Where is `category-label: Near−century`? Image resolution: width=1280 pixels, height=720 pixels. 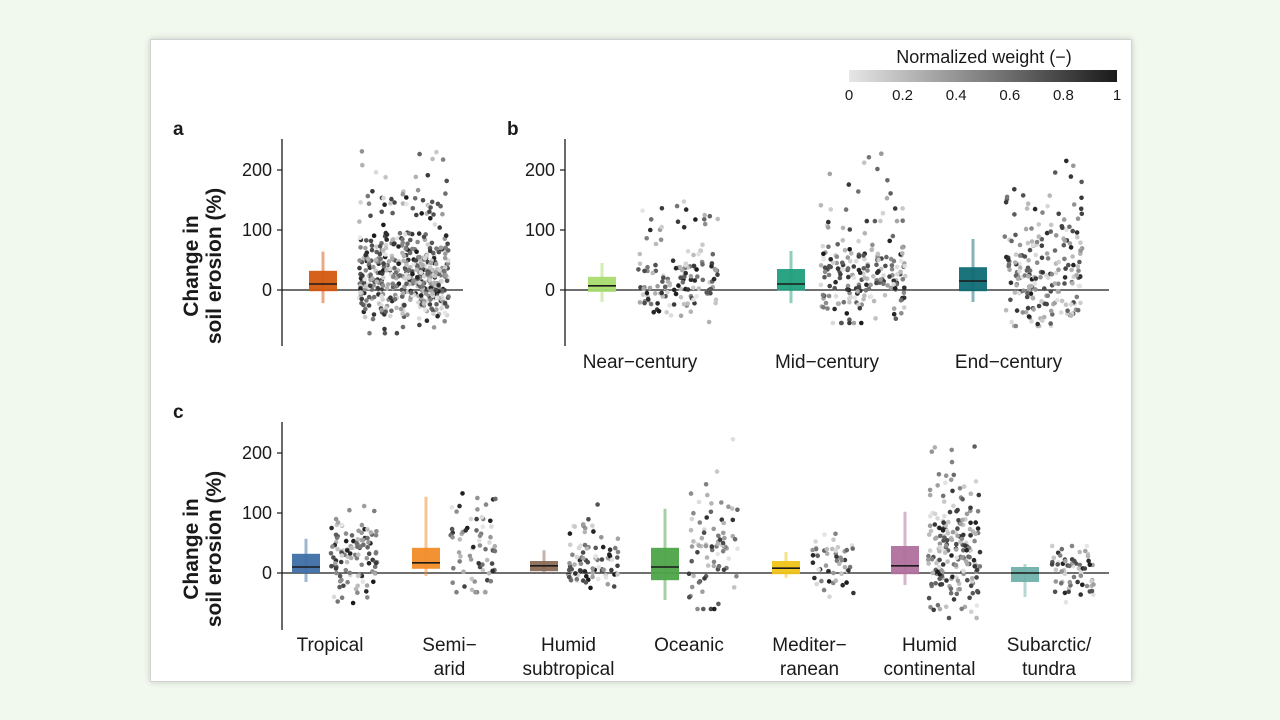
category-label: Near−century is located at coordinates (640, 362).